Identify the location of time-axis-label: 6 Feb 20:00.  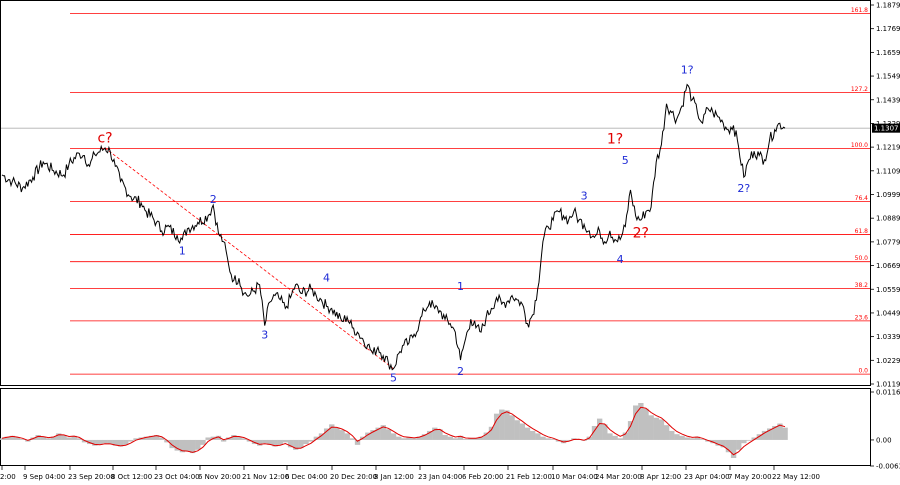
(482, 477).